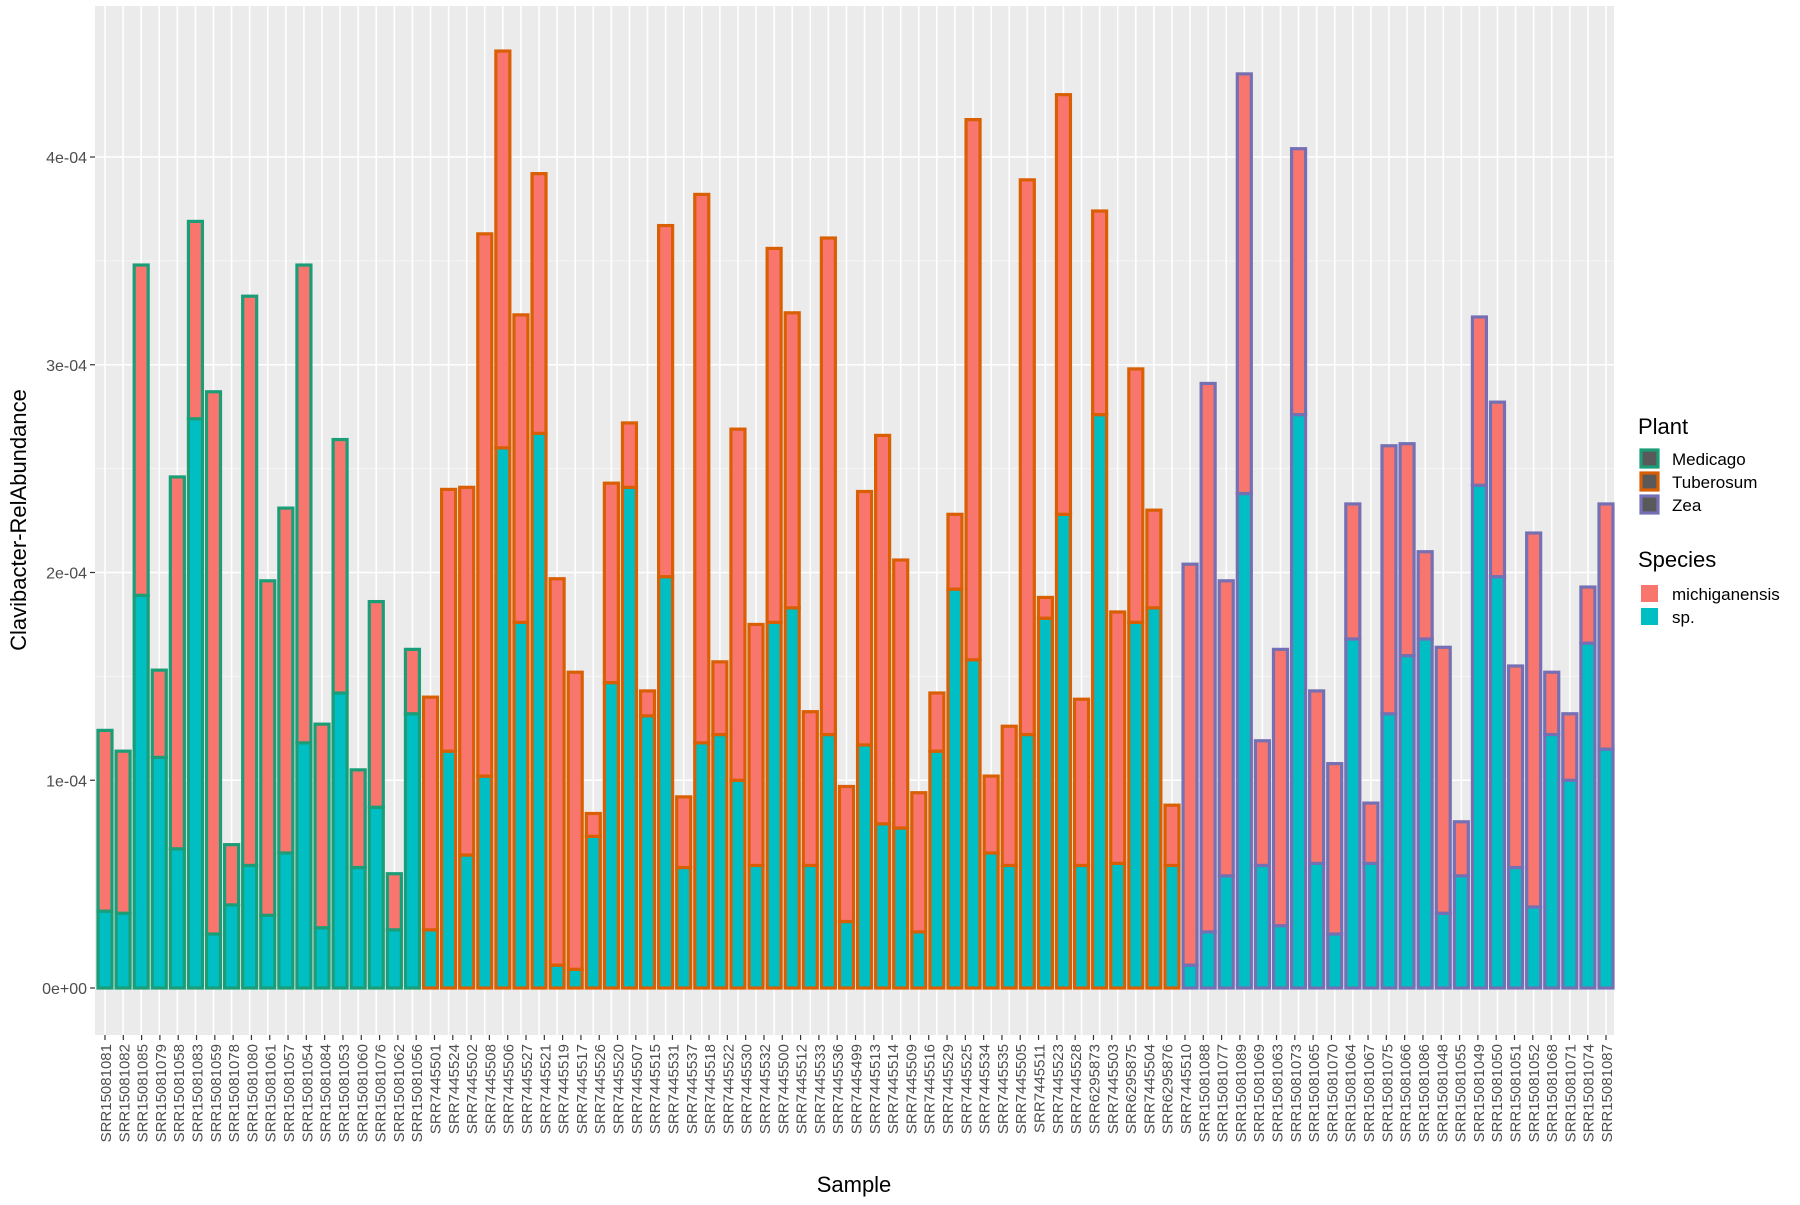 This screenshot has height=1205, width=1800. I want to click on x-tick-label: SRR7445510, so click(1186, 1089).